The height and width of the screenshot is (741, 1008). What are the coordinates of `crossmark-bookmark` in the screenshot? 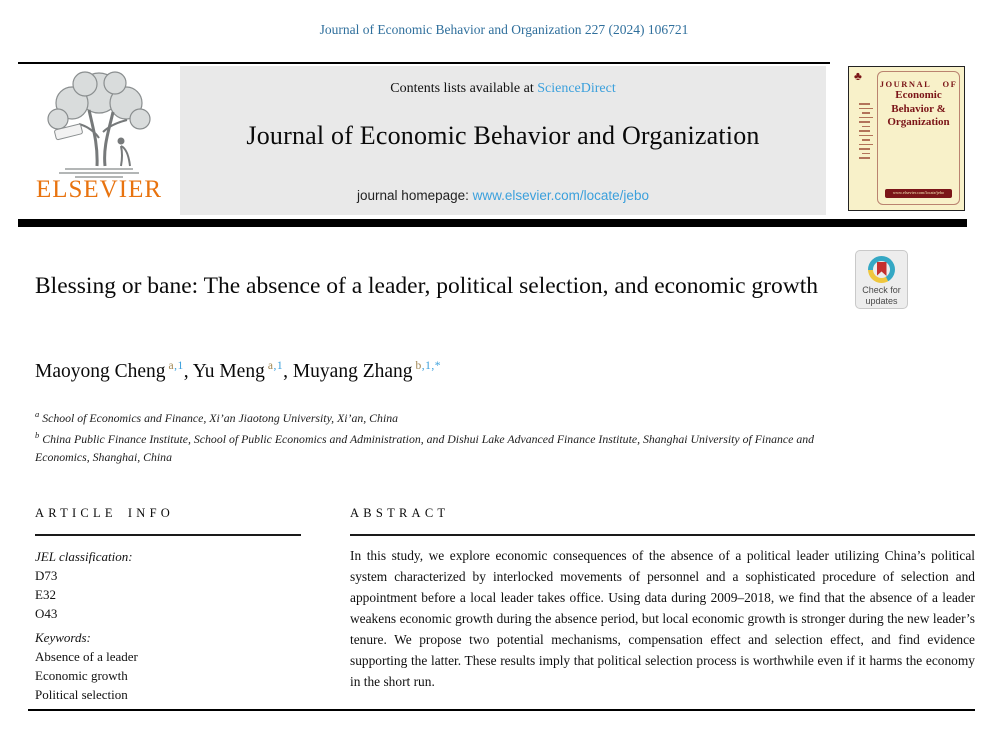 It's located at (881, 269).